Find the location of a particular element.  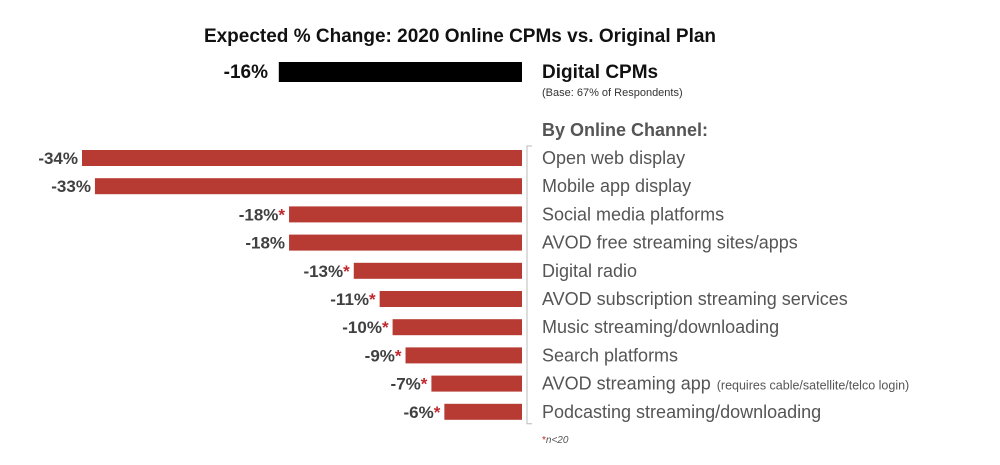

category-label: Music streaming/downloading is located at coordinates (660, 327).